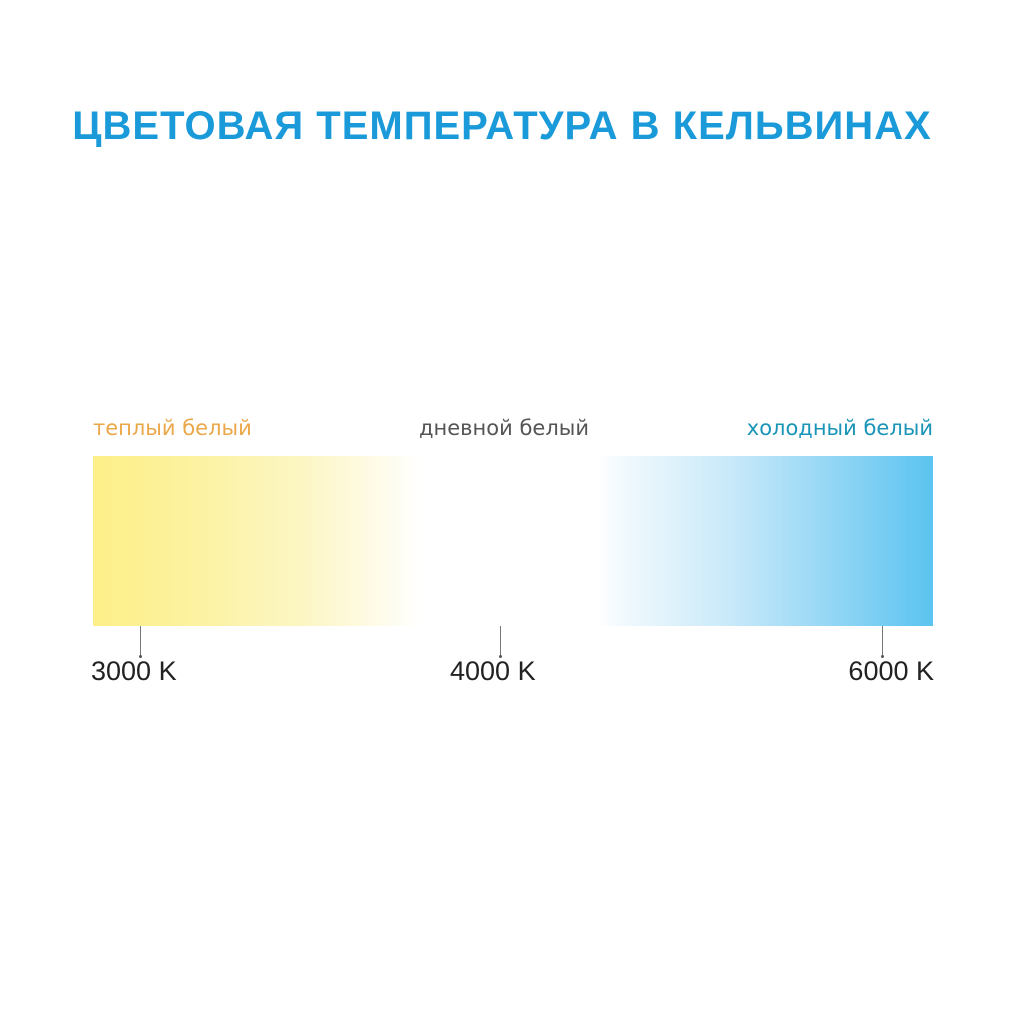 This screenshot has width=1024, height=1024. Describe the element at coordinates (891, 671) in the screenshot. I see `tick-label-6000: 6000 K` at that location.